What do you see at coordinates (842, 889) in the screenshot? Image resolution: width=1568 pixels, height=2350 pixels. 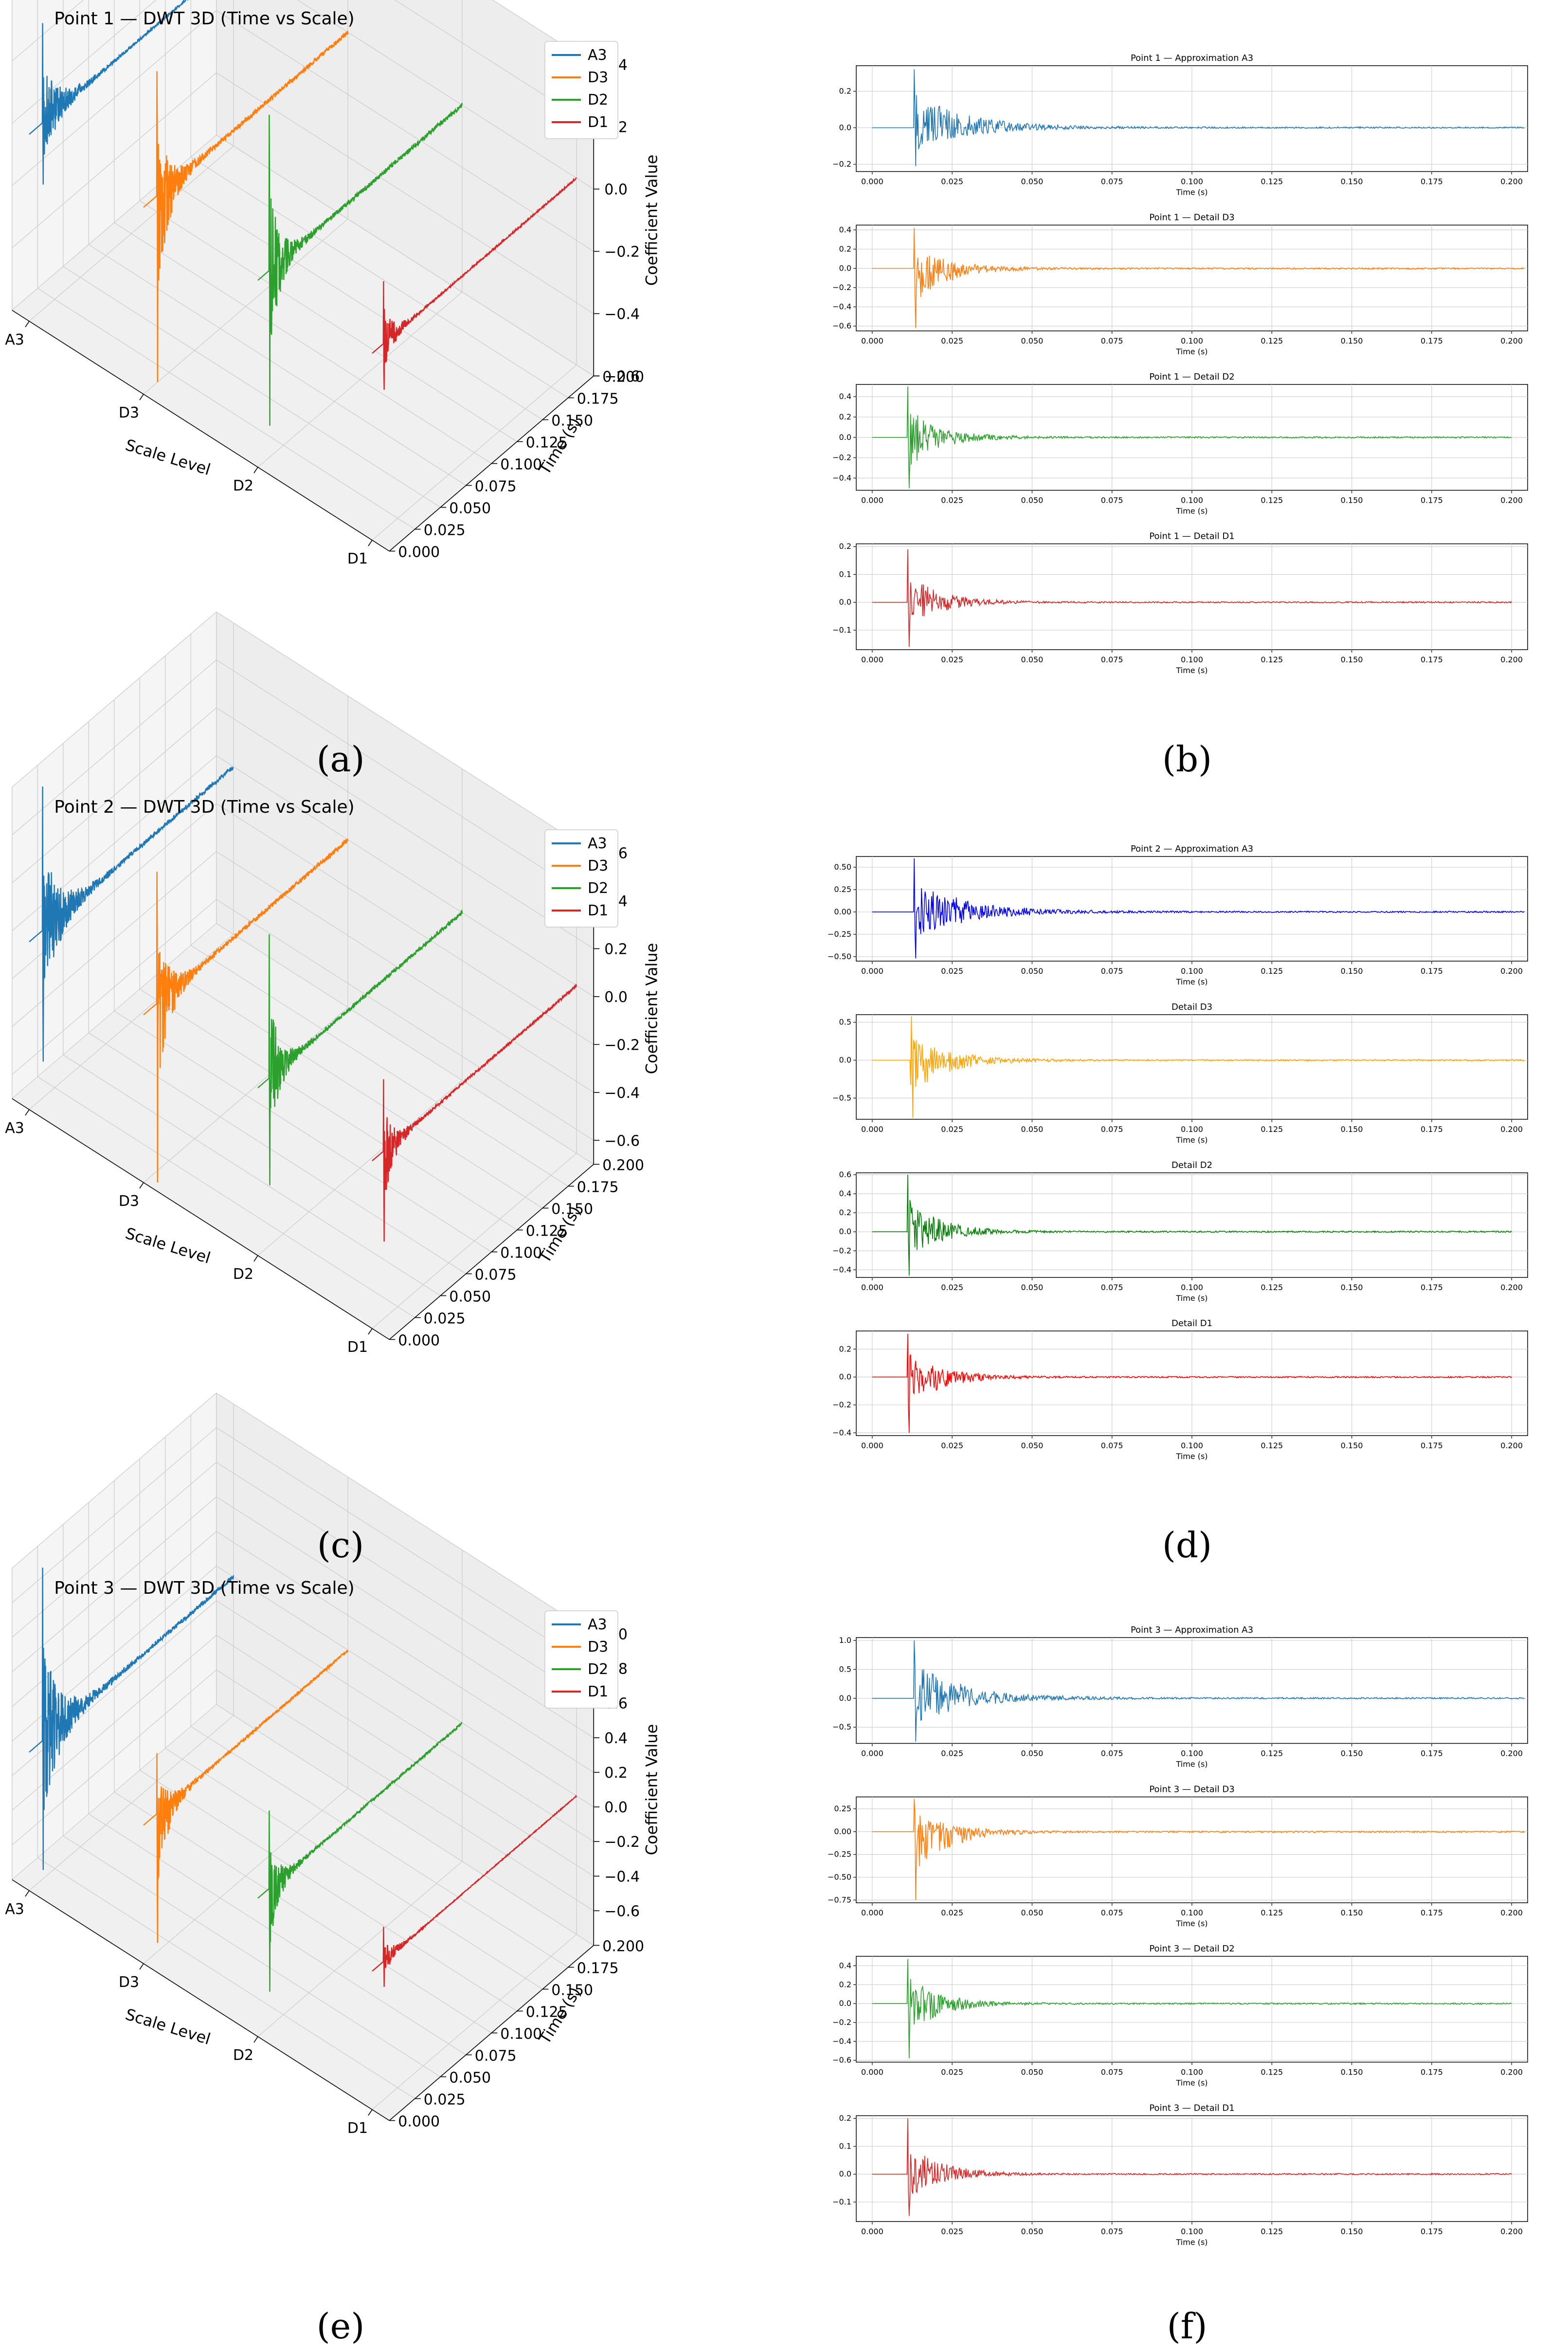 I see `y-tick-label: 0.25` at bounding box center [842, 889].